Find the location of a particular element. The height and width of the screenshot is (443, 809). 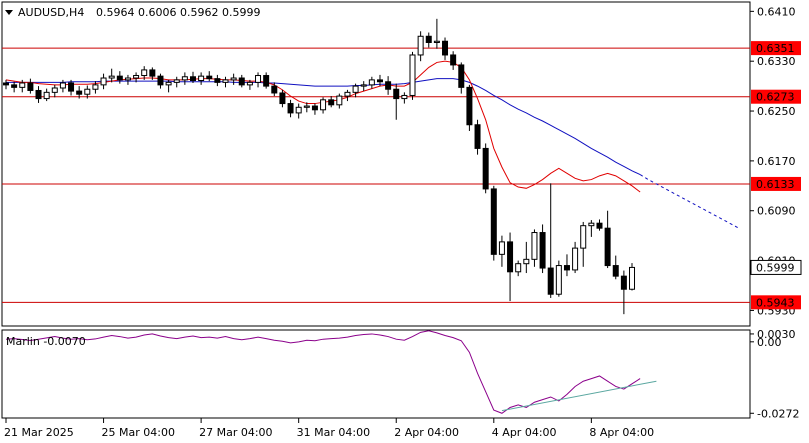

ohlc-close: 0.5999 is located at coordinates (241, 12).